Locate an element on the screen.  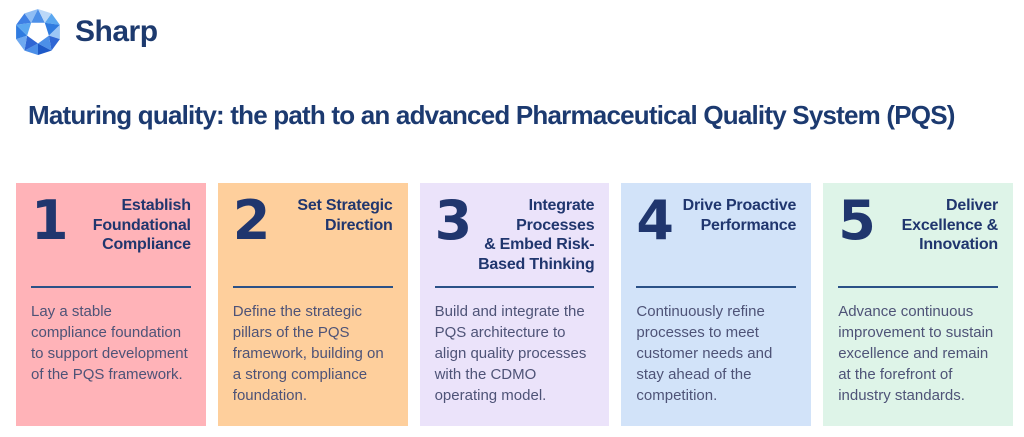
step-card-header: 5 Deliver Excellence & Innovation is located at coordinates (918, 237).